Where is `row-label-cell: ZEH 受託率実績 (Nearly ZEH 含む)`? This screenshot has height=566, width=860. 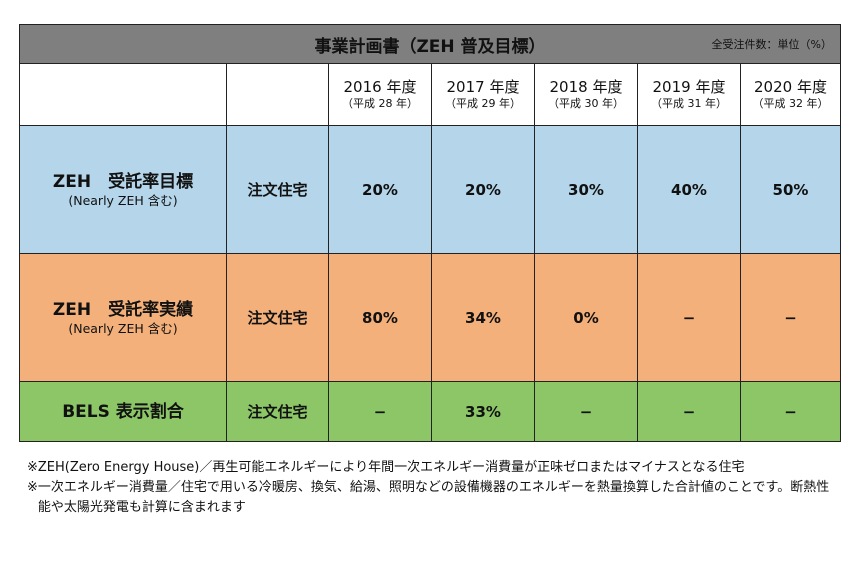 row-label-cell: ZEH 受託率実績 (Nearly ZEH 含む) is located at coordinates (123, 317).